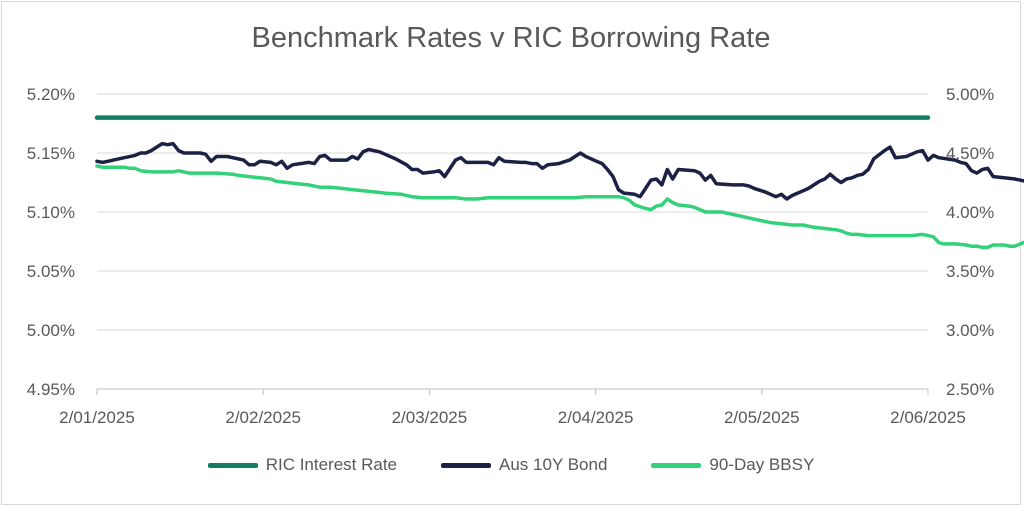 The image size is (1024, 508). Describe the element at coordinates (512, 391) in the screenshot. I see `axes` at that location.